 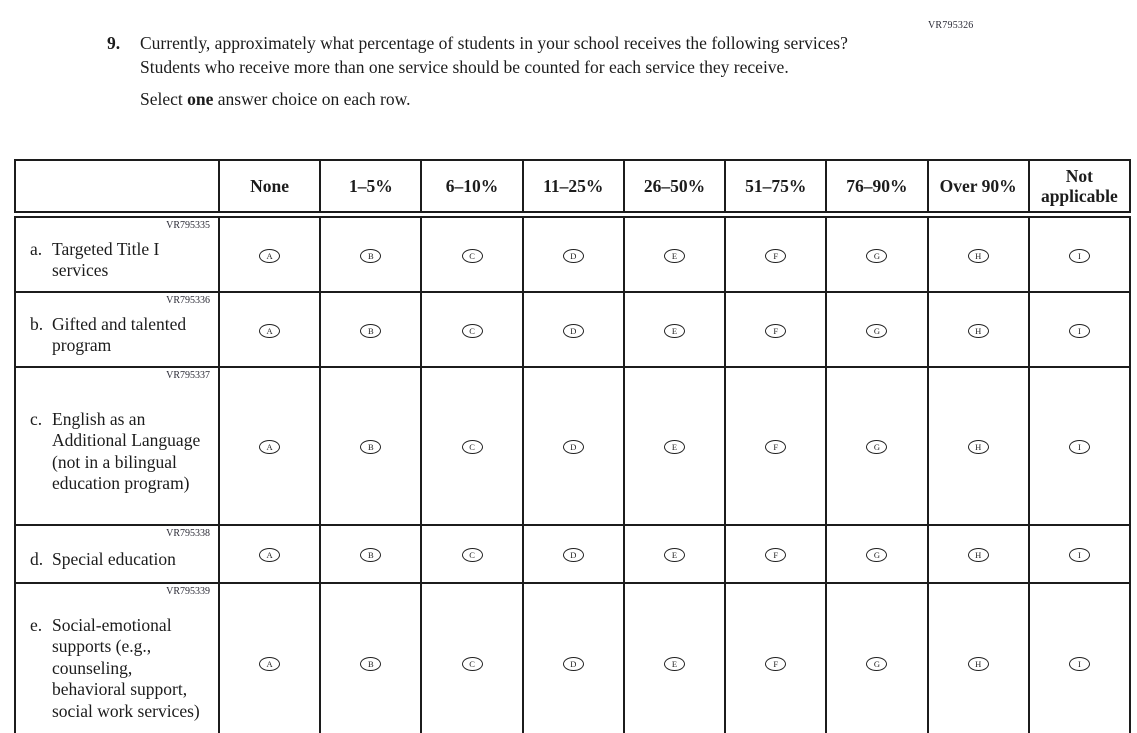 I want to click on select-instruction-bold: one, so click(x=200, y=99).